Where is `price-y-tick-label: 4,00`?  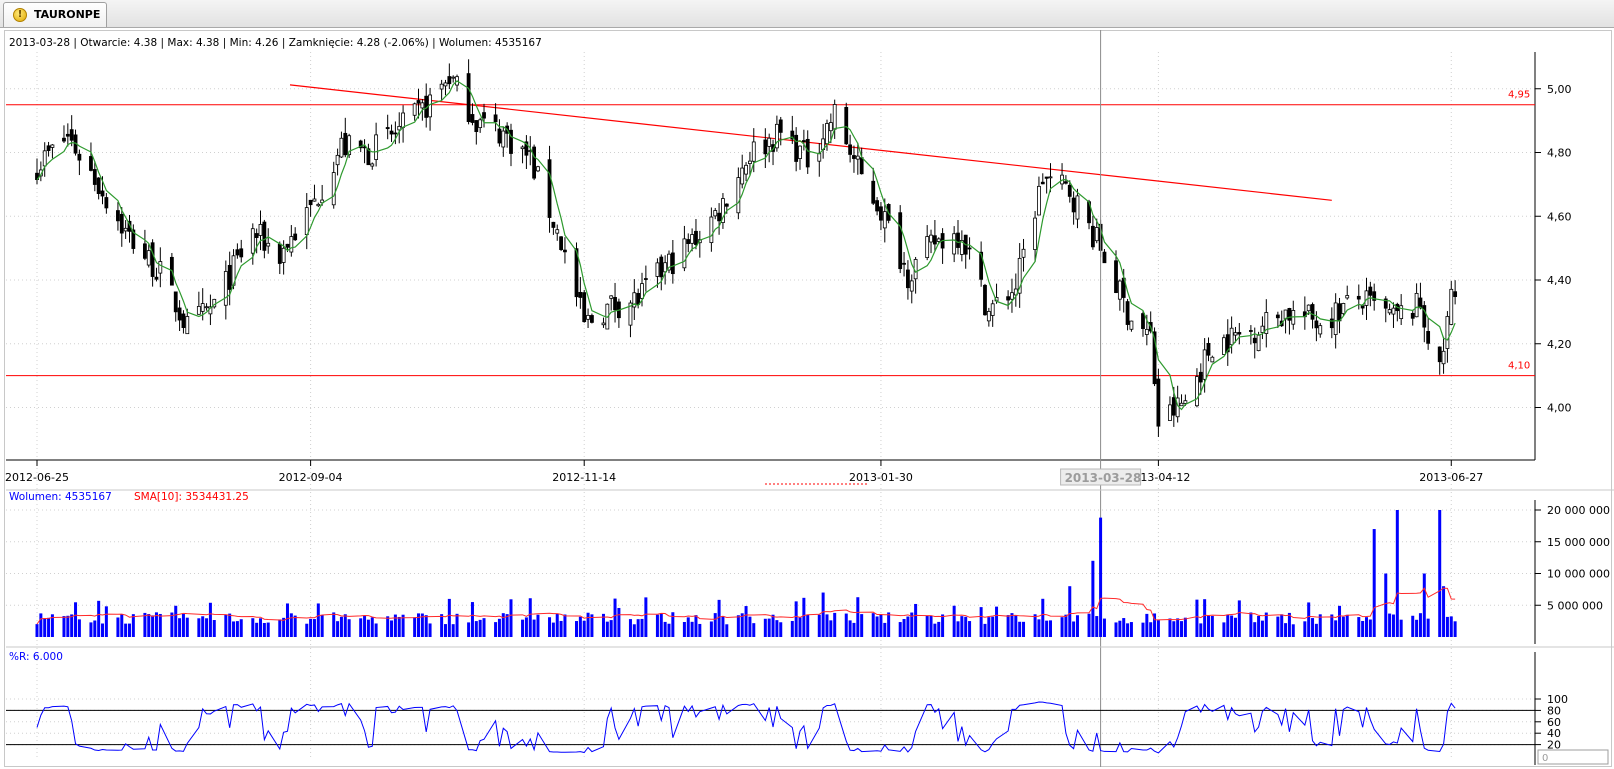
price-y-tick-label: 4,00 is located at coordinates (1559, 408).